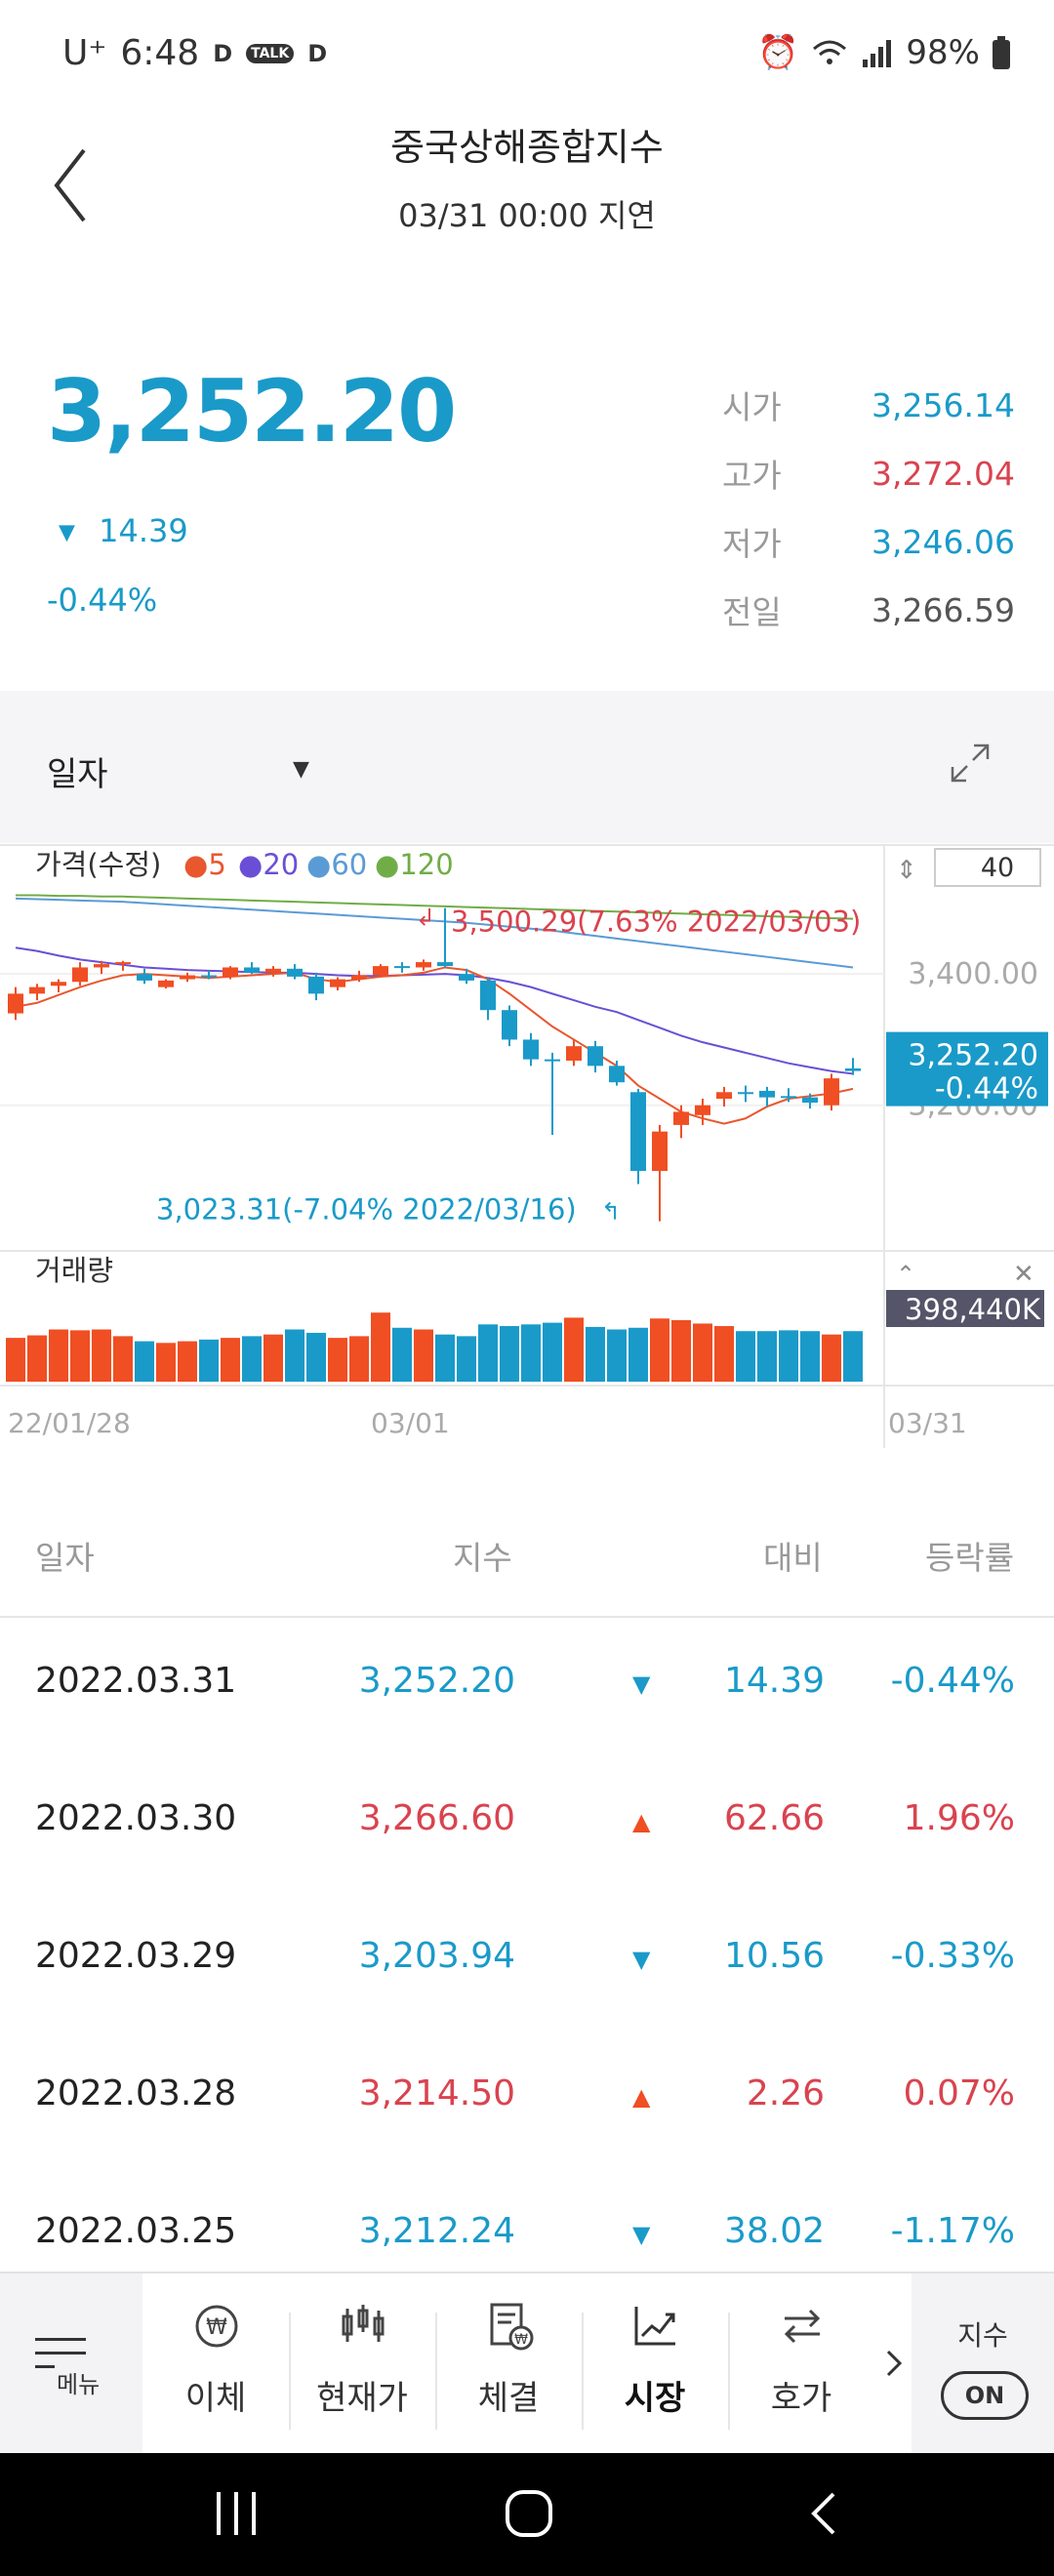 The height and width of the screenshot is (2576, 1054). I want to click on row-date: 2022.03.25, so click(136, 2231).